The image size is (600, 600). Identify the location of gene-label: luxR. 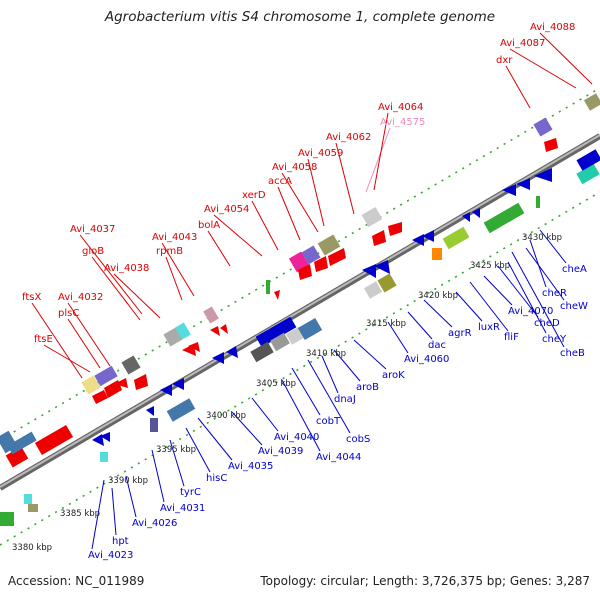
(489, 327).